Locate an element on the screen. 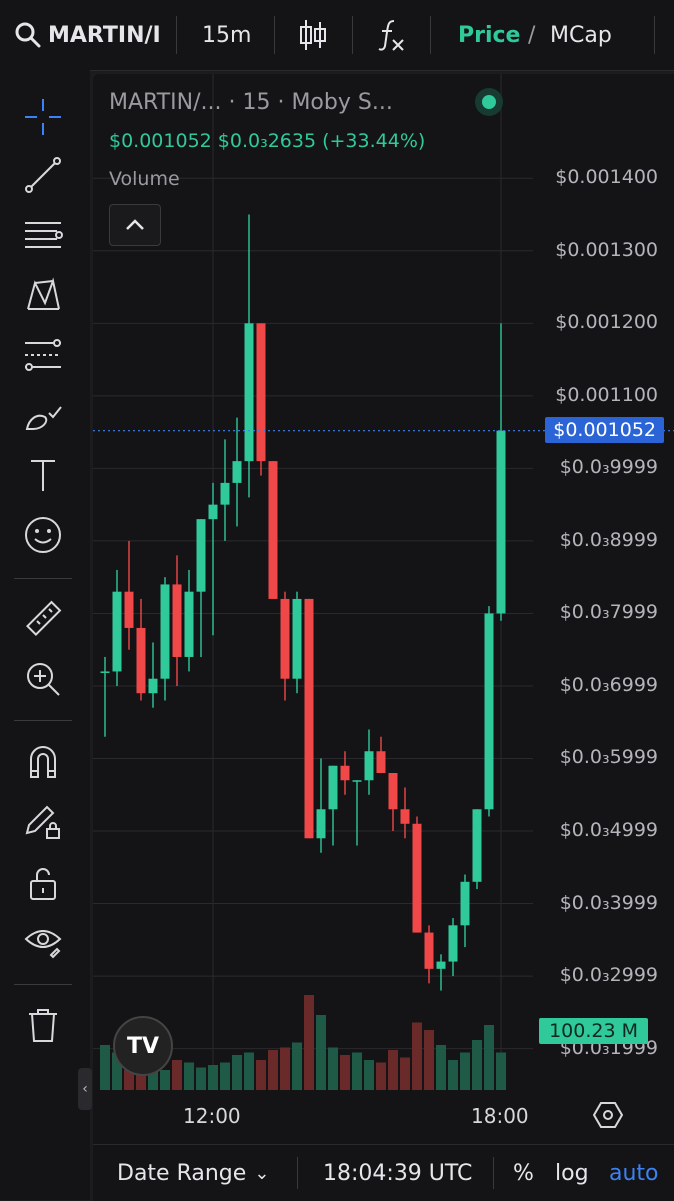  mcap-toggle: MCap is located at coordinates (581, 35).